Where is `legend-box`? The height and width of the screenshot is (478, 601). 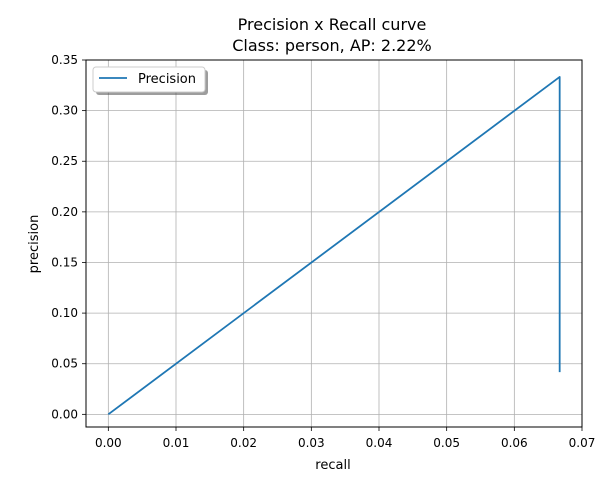
legend-box is located at coordinates (149, 79).